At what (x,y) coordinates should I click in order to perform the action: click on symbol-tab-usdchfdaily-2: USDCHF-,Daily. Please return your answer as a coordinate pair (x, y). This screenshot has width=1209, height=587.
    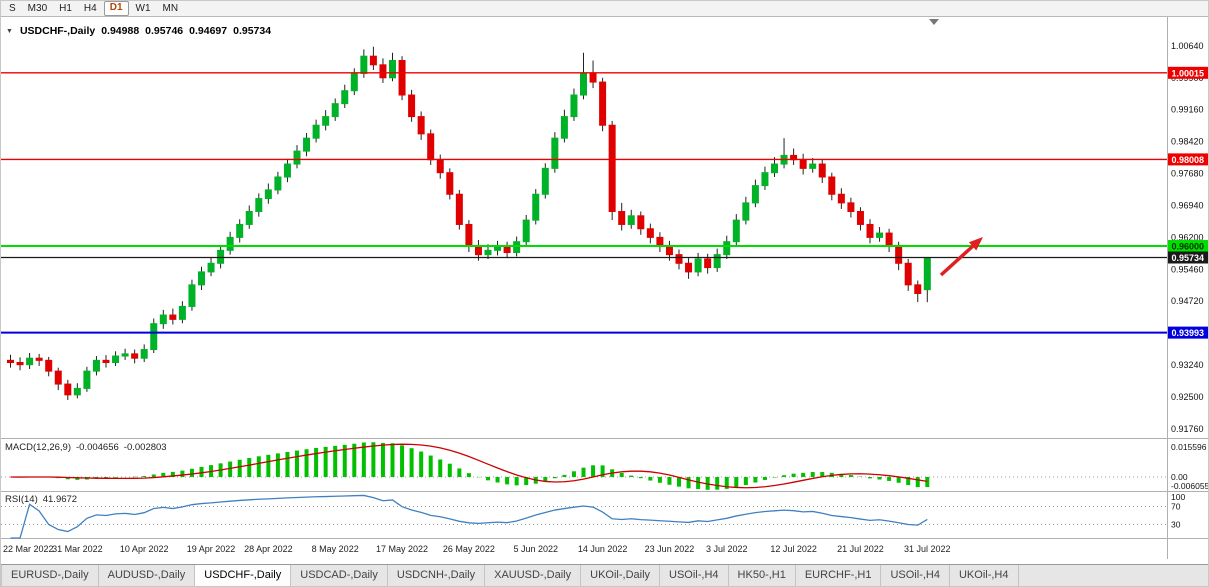
    Looking at the image, I should click on (243, 575).